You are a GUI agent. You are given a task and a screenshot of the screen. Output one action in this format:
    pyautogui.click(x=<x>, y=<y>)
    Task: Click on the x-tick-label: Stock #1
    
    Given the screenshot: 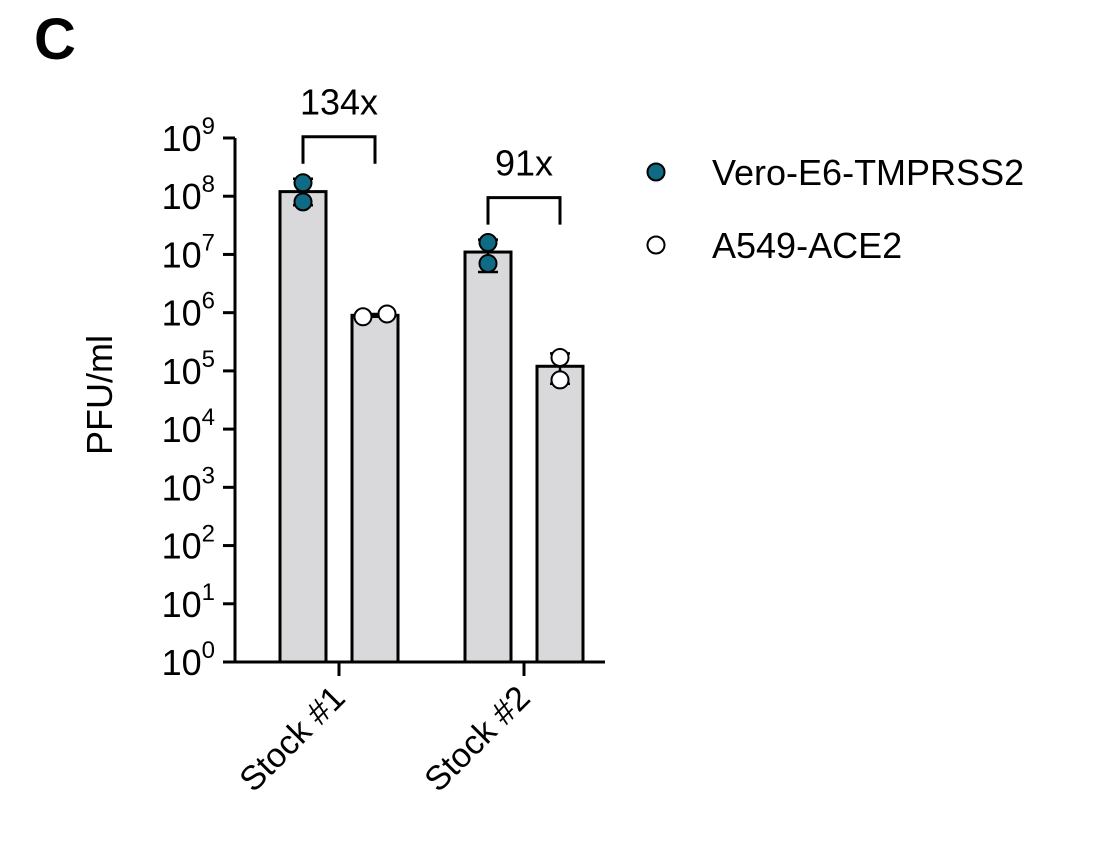 What is the action you would take?
    pyautogui.click(x=292, y=739)
    